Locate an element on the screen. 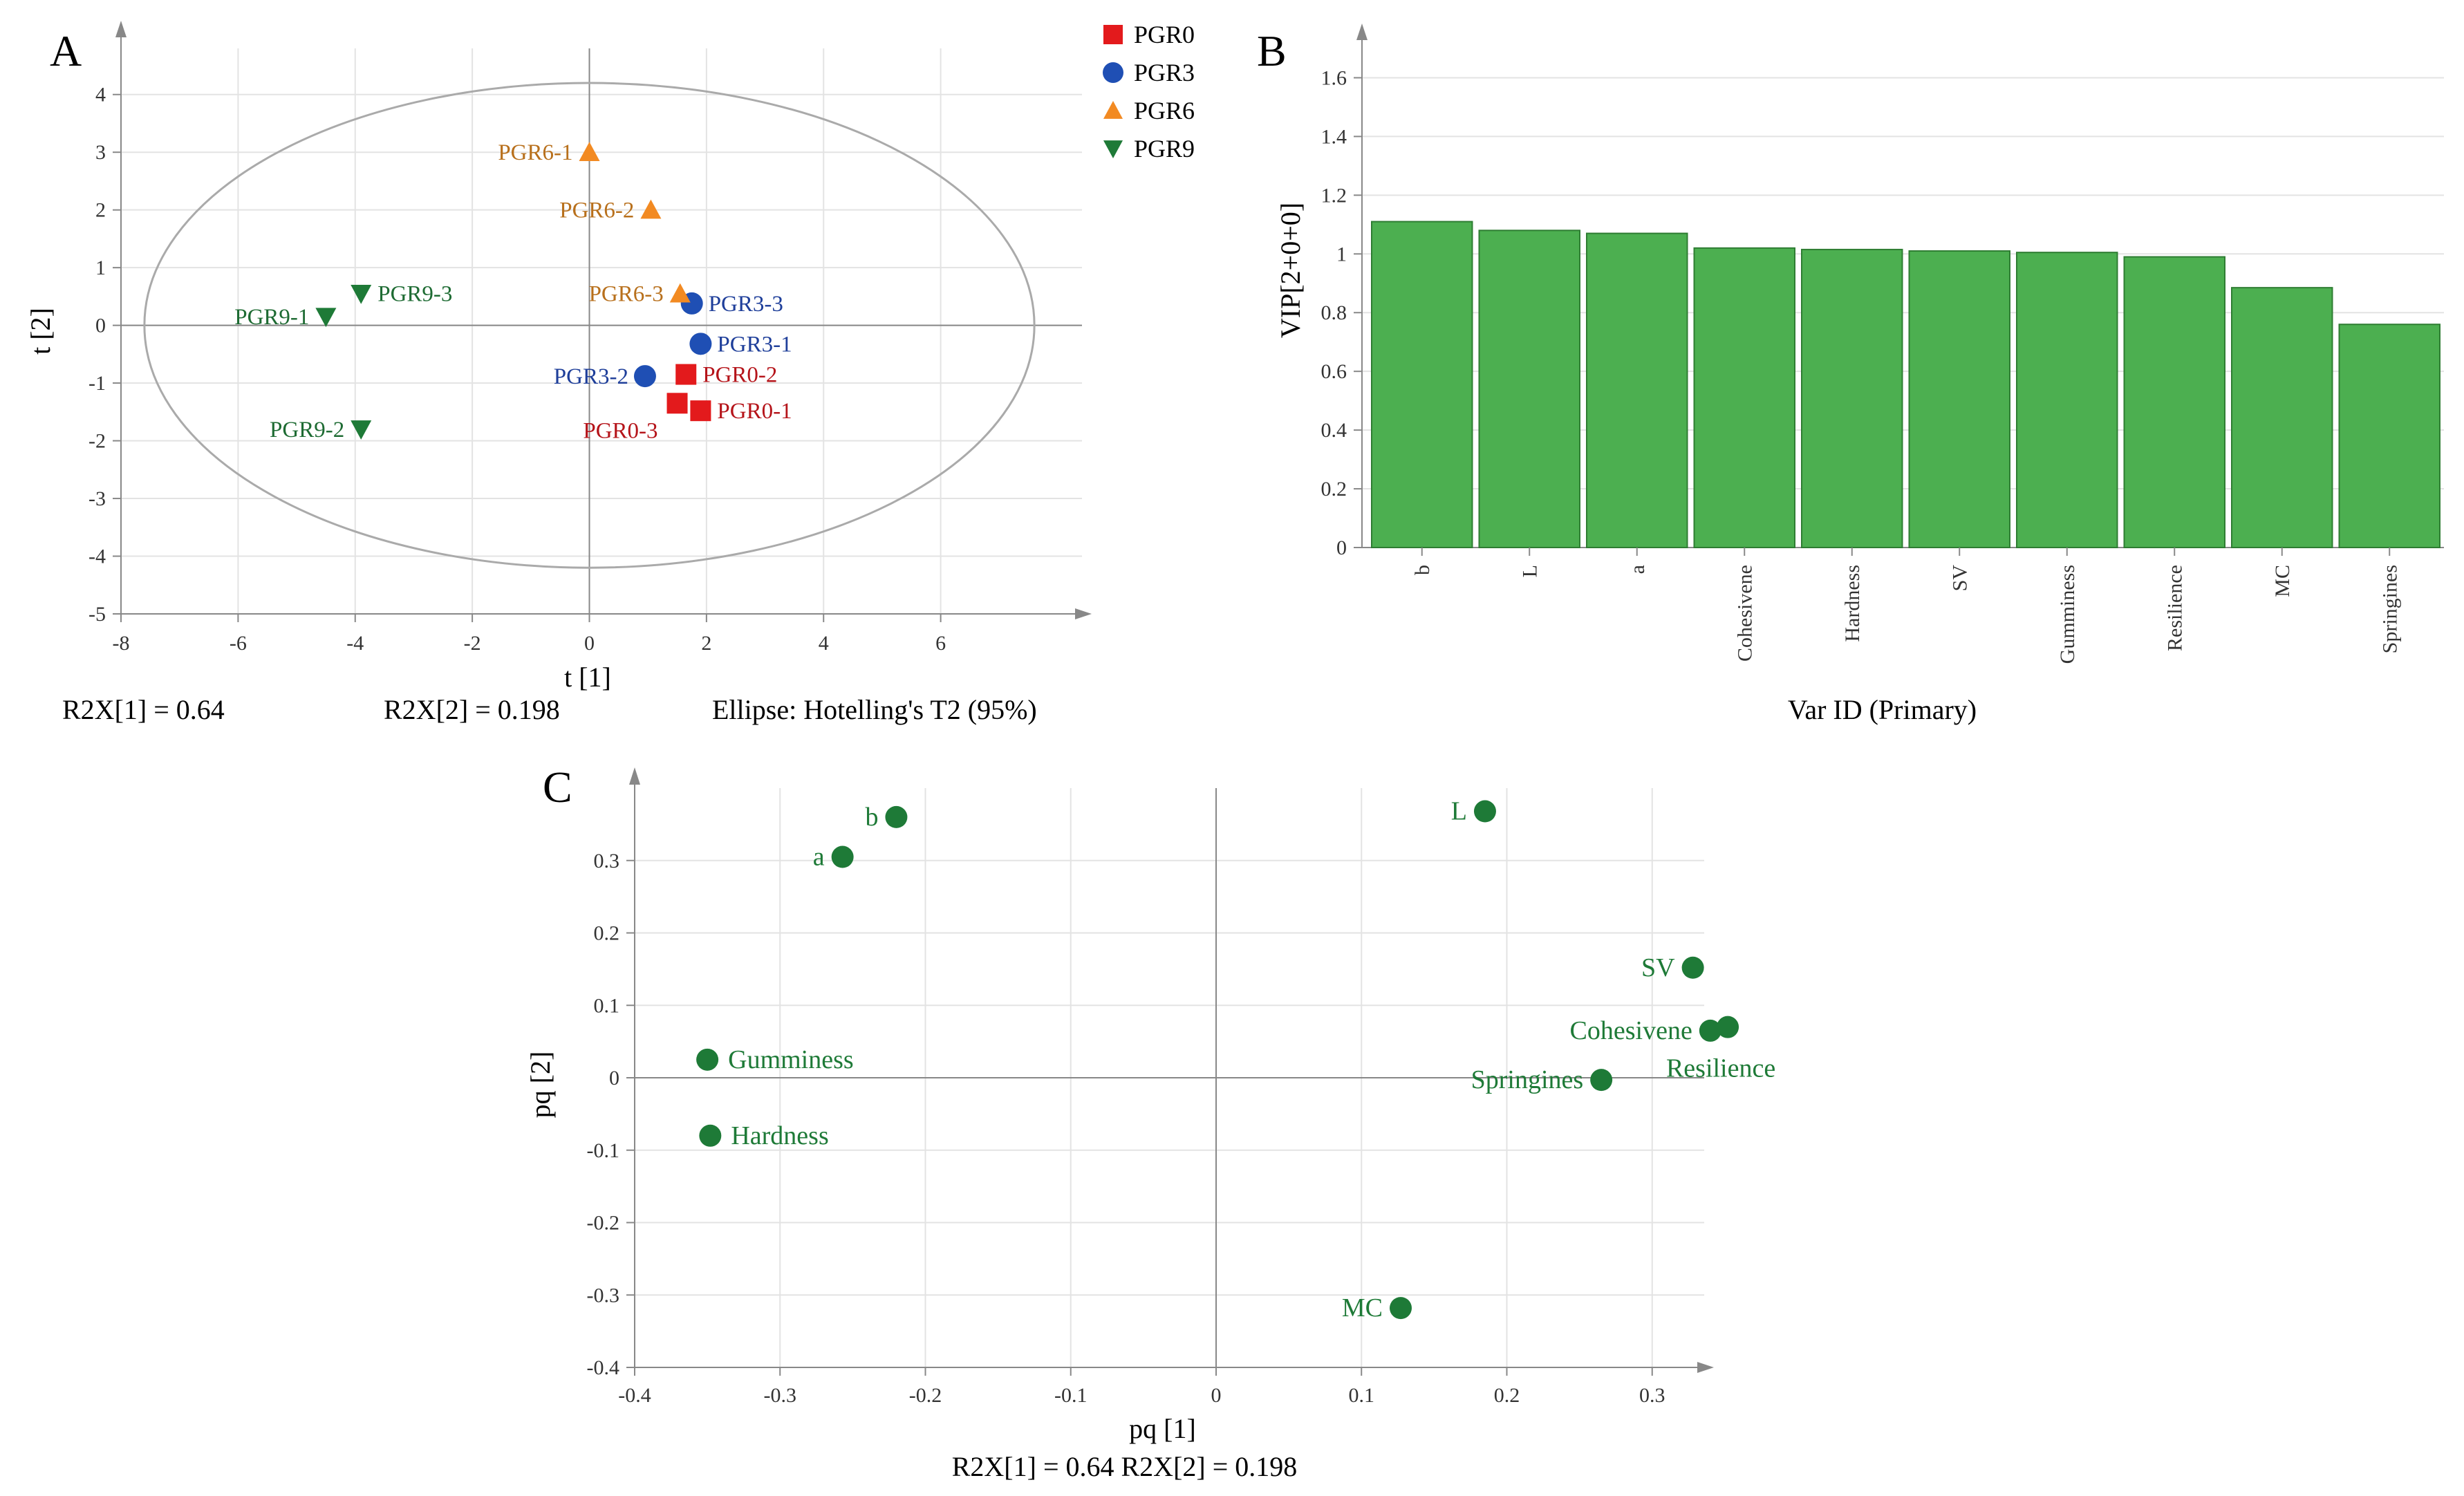 The width and height of the screenshot is (2464, 1496). x-tick-label: 0.3 is located at coordinates (1652, 1395).